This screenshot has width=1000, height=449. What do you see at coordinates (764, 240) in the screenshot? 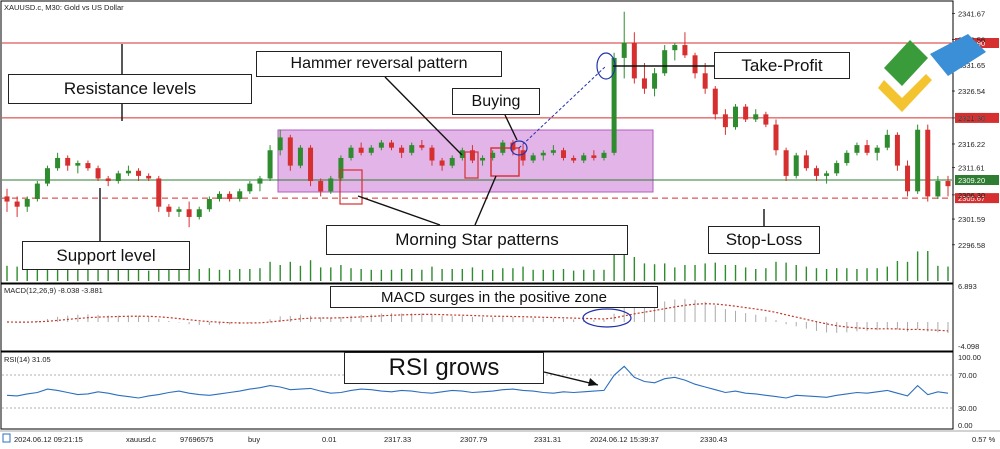
I see `stop-loss-label: Stop-Loss` at bounding box center [764, 240].